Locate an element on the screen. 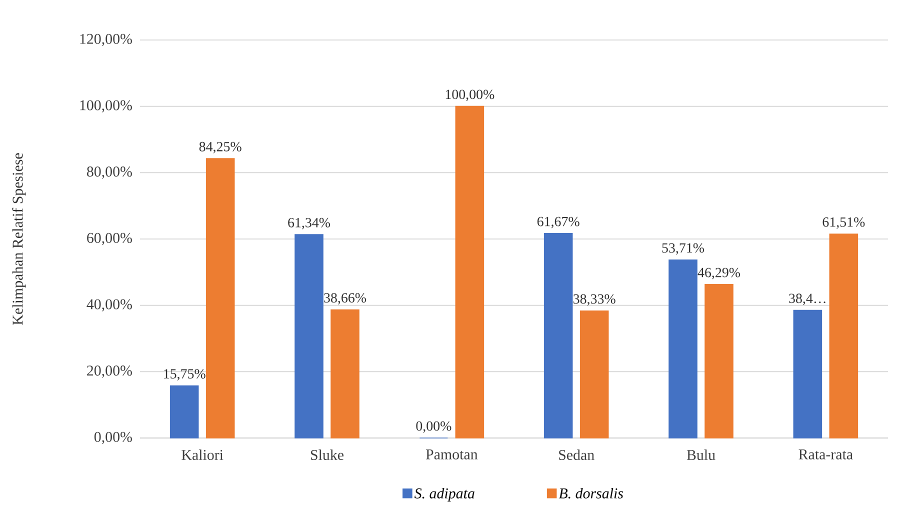  x-tick-label: Sedan is located at coordinates (576, 455).